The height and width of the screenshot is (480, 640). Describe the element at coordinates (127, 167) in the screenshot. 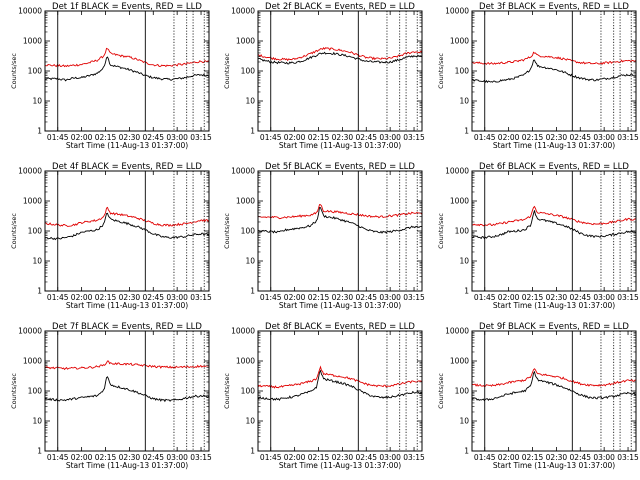

I see `panel-title: Det 4f BLACK = Events, RED = LLD` at that location.